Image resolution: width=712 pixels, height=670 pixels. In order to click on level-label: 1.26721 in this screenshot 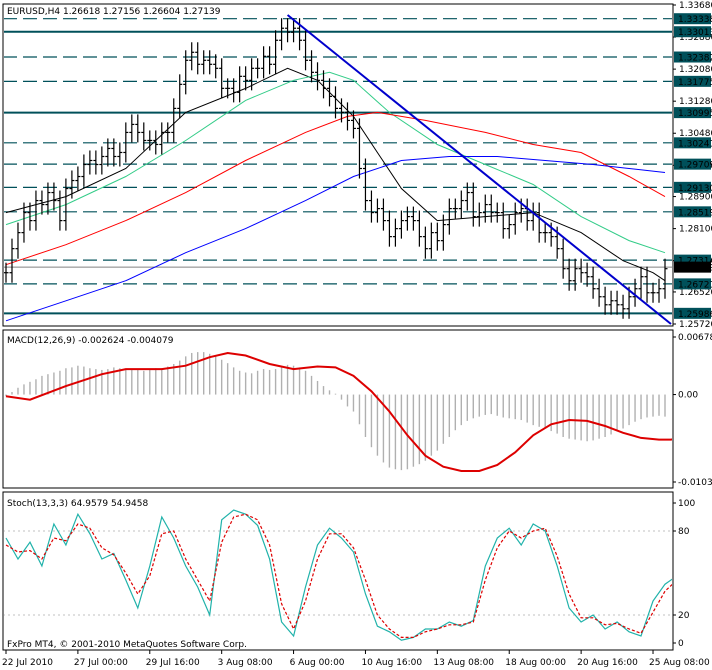, I will do `click(695, 285)`.